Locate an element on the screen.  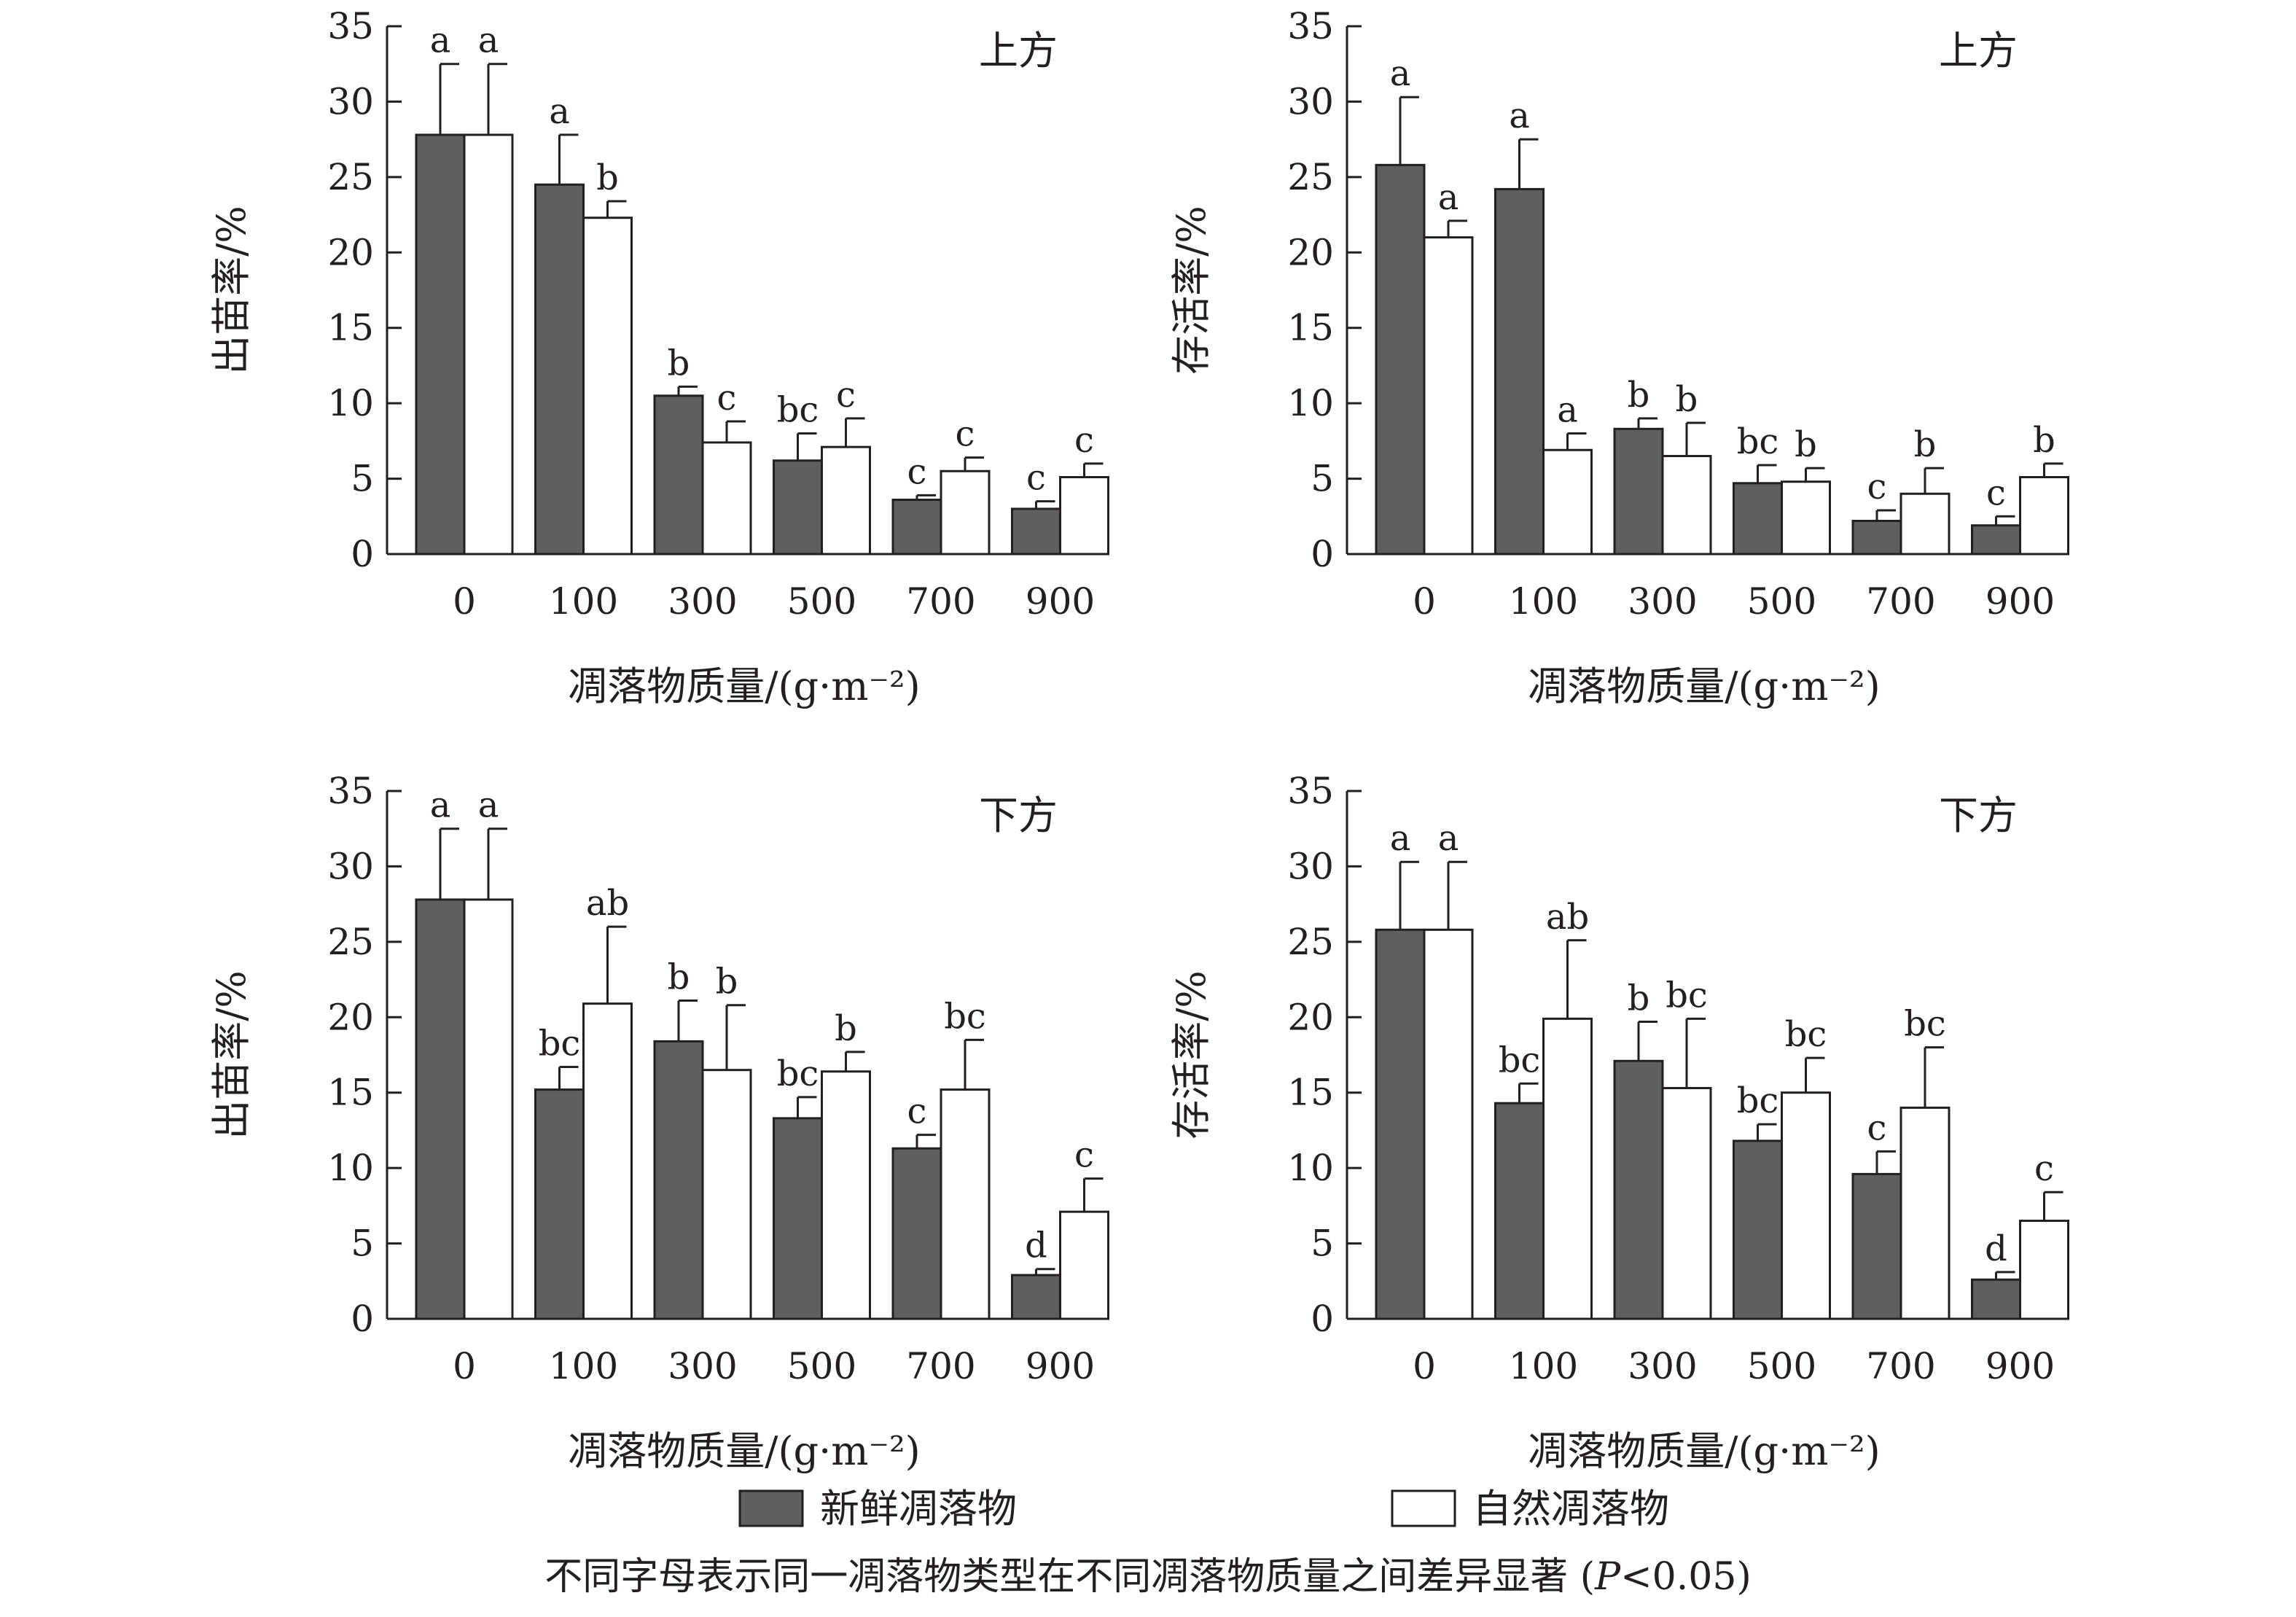
footnote-p-symbol: P is located at coordinates (1607, 1577).